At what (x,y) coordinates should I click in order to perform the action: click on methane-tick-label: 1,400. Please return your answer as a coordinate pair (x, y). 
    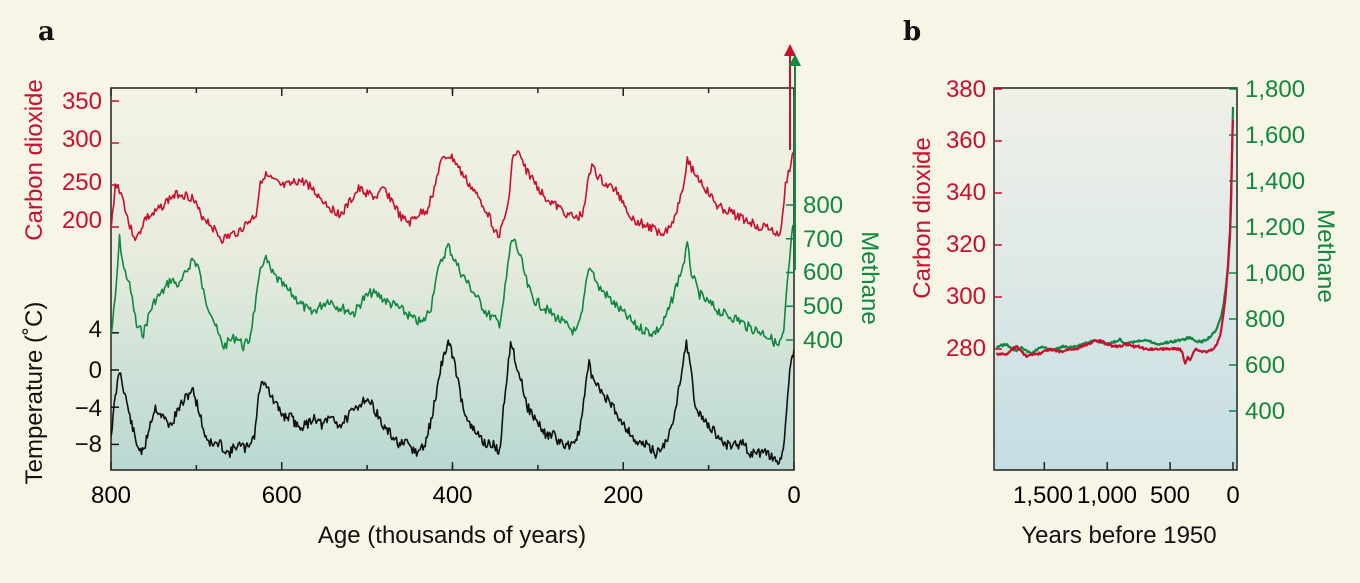
    Looking at the image, I should click on (1275, 181).